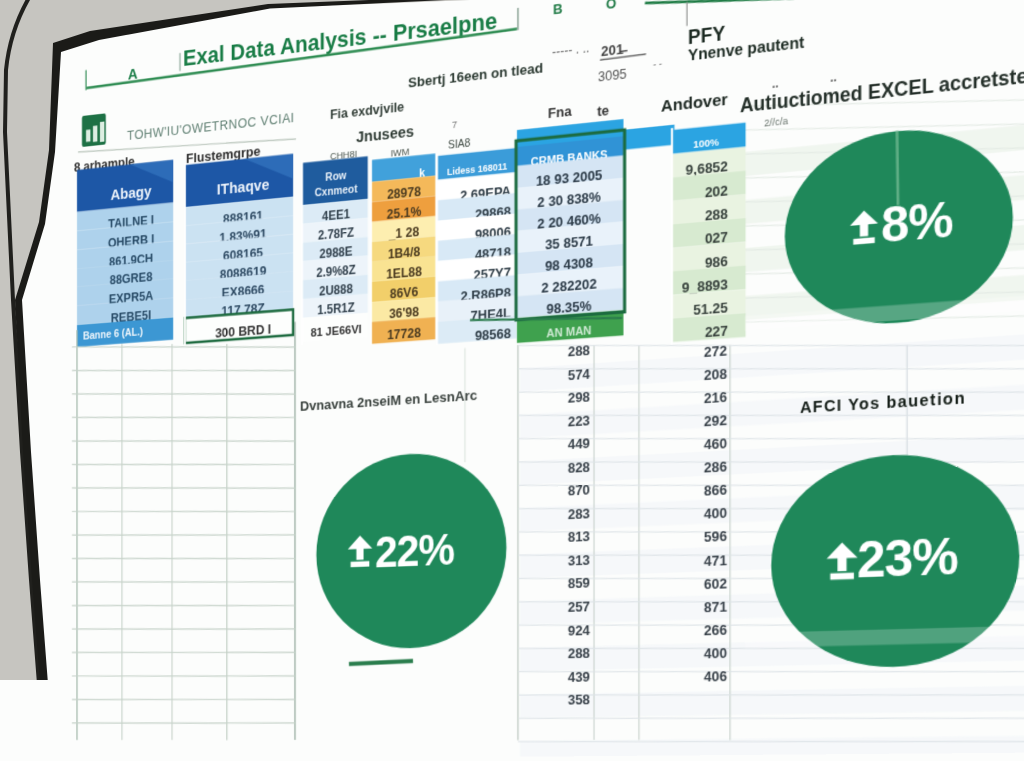 The width and height of the screenshot is (1024, 761). I want to click on svg-text: 35 8571, so click(569, 243).